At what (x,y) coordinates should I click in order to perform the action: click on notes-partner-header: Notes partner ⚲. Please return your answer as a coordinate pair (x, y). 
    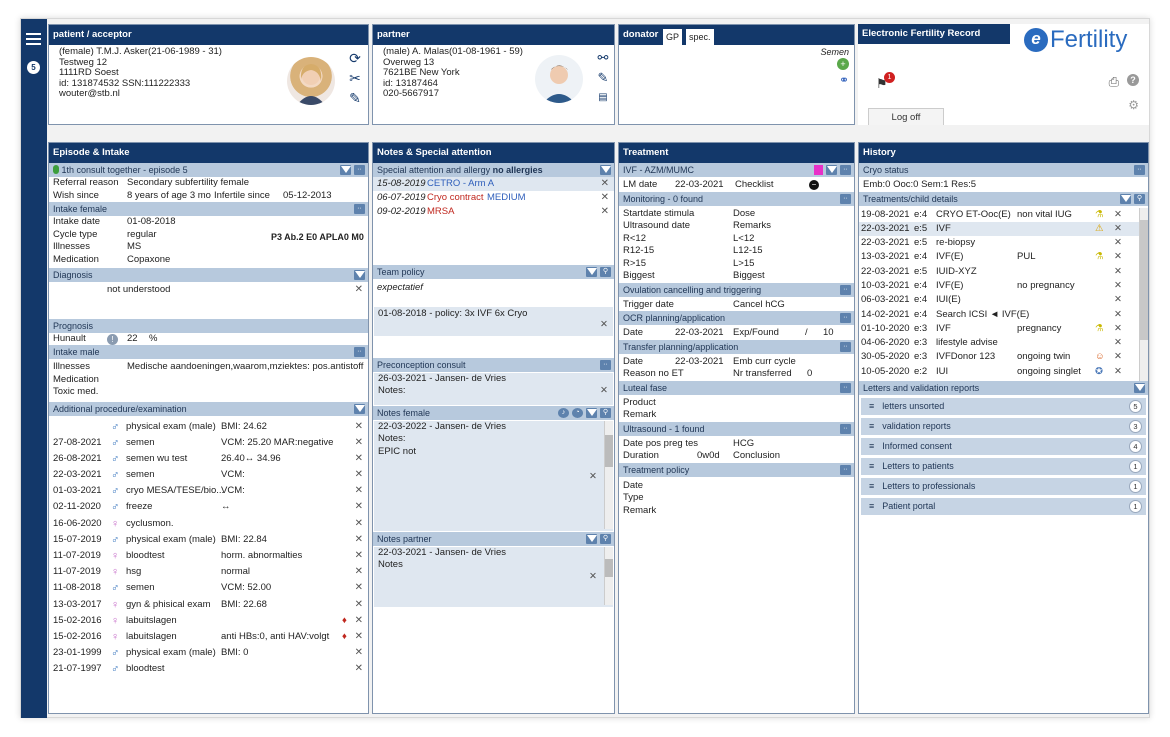
    Looking at the image, I should click on (493, 538).